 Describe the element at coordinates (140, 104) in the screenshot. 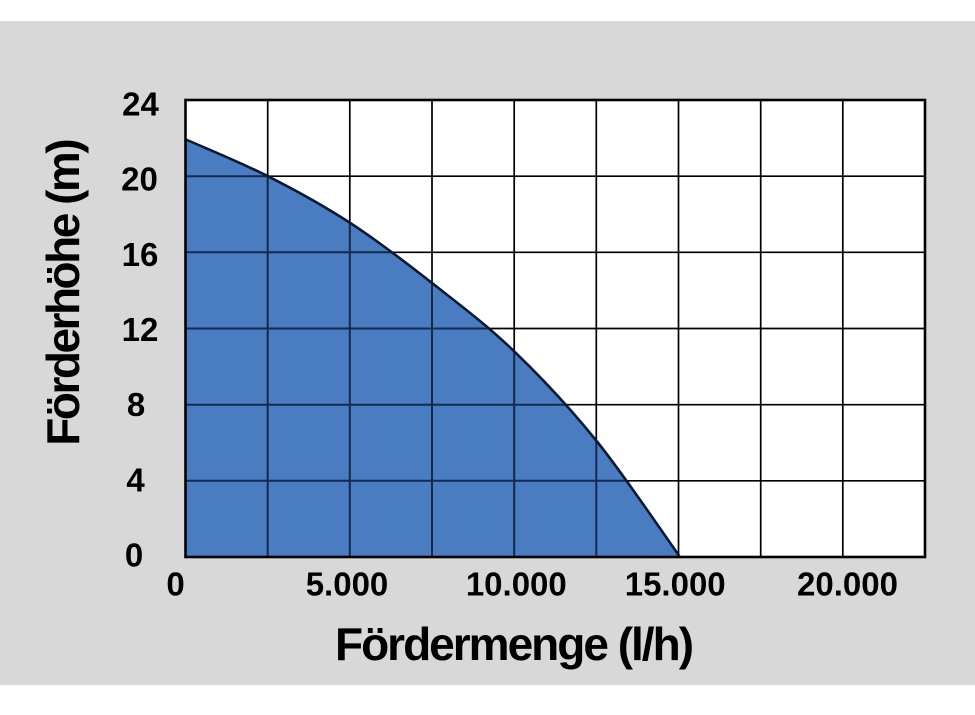

I see `svg-text: 24` at that location.